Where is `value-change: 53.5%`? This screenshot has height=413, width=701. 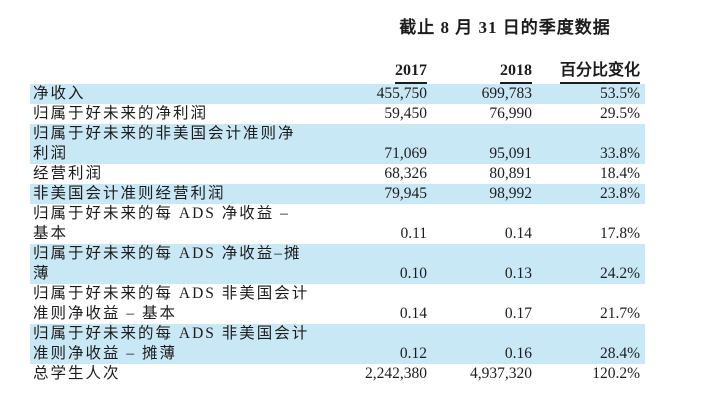
value-change: 53.5% is located at coordinates (619, 93).